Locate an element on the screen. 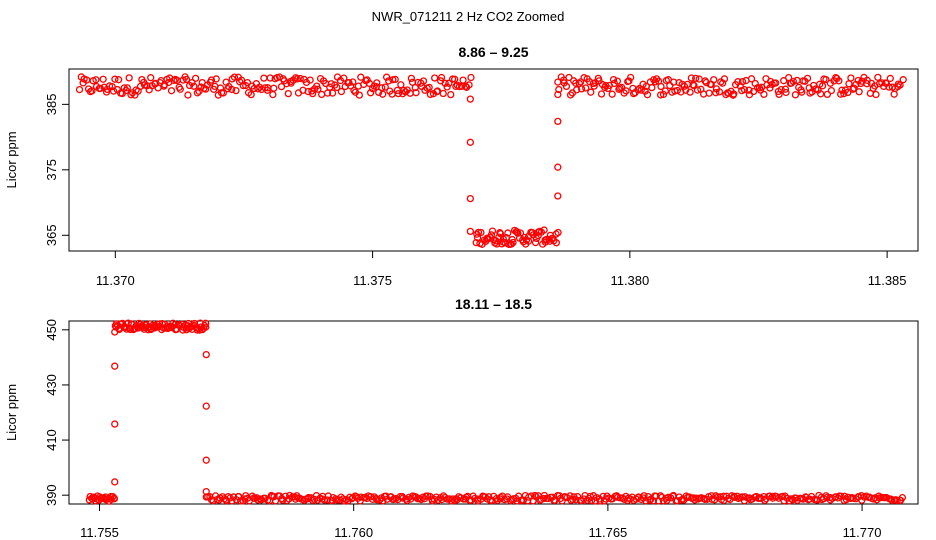 This screenshot has width=936, height=540. y-tick-label: 385 is located at coordinates (51, 105).